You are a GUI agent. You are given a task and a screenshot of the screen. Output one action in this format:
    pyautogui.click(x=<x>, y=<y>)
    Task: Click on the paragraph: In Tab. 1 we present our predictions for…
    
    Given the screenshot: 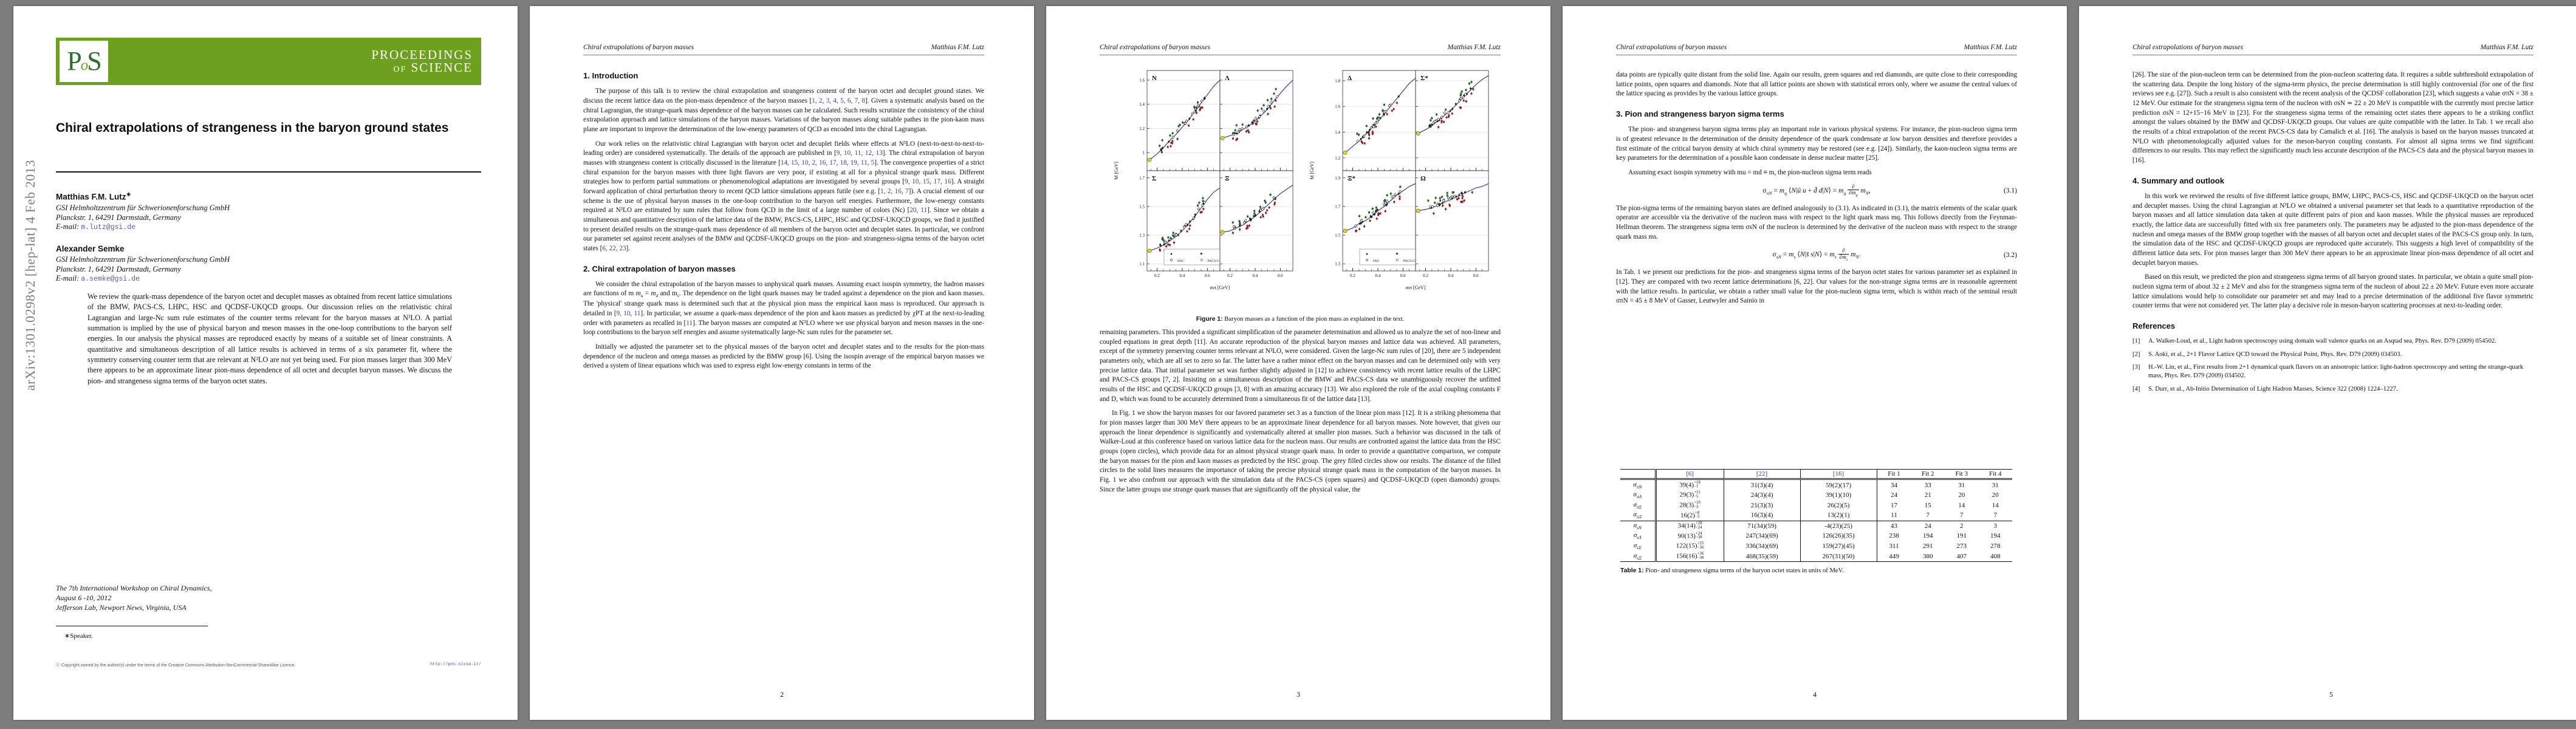 What is the action you would take?
    pyautogui.click(x=1817, y=287)
    